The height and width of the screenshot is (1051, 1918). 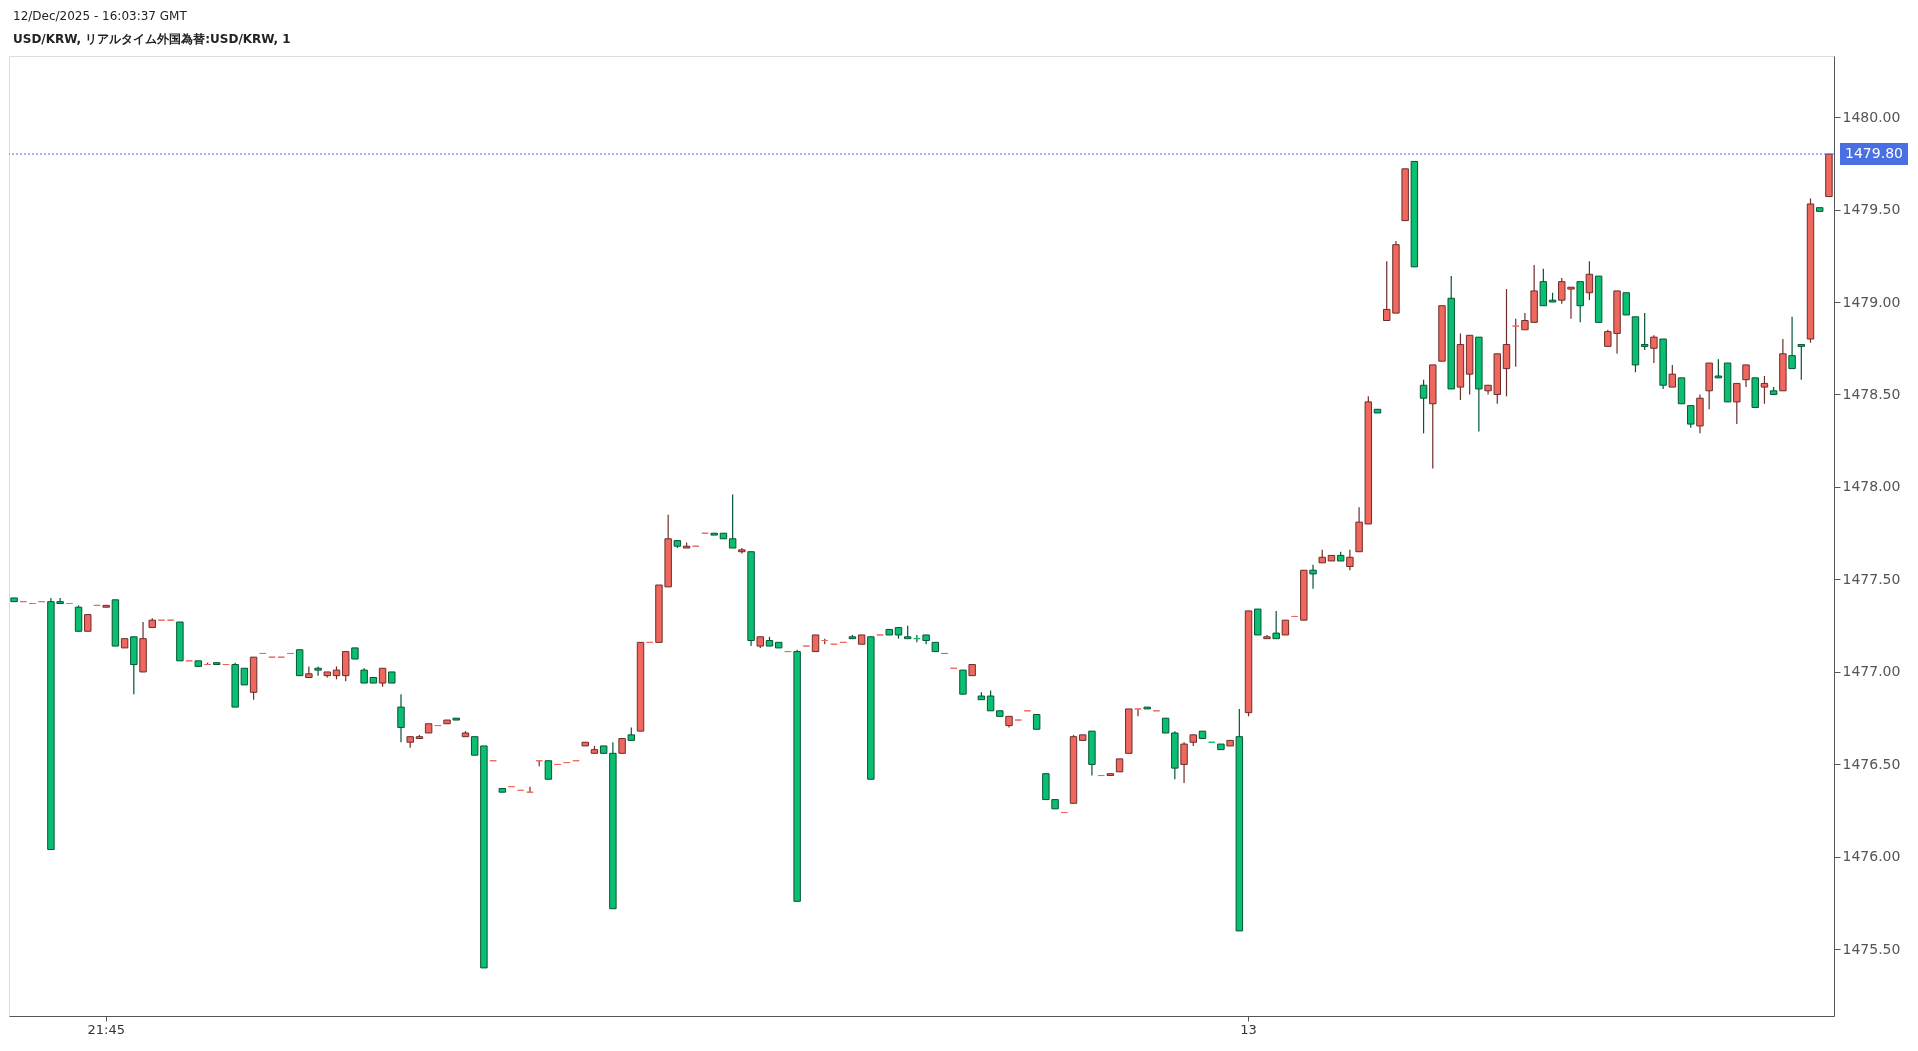 What do you see at coordinates (1874, 153) in the screenshot?
I see `ref-line-label: 1479.80` at bounding box center [1874, 153].